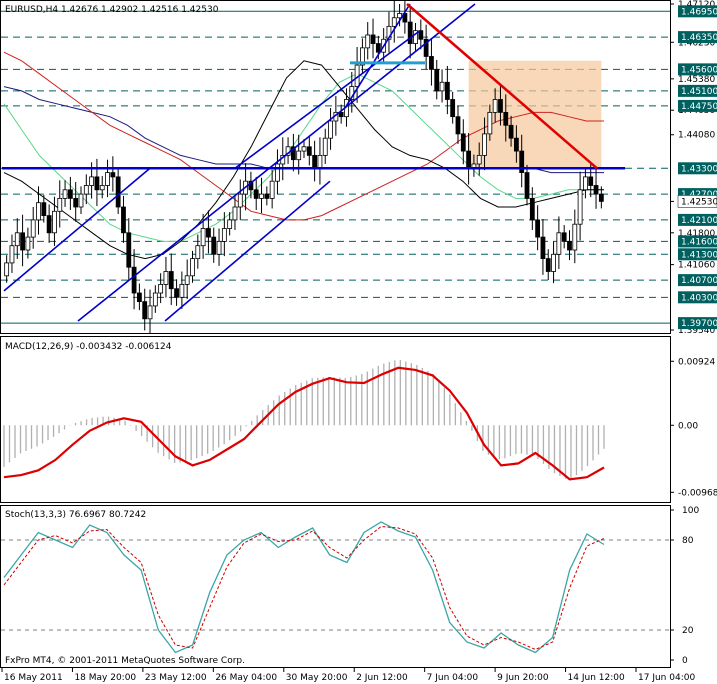  Describe the element at coordinates (699, 195) in the screenshot. I see `level-label: 1.42700` at that location.